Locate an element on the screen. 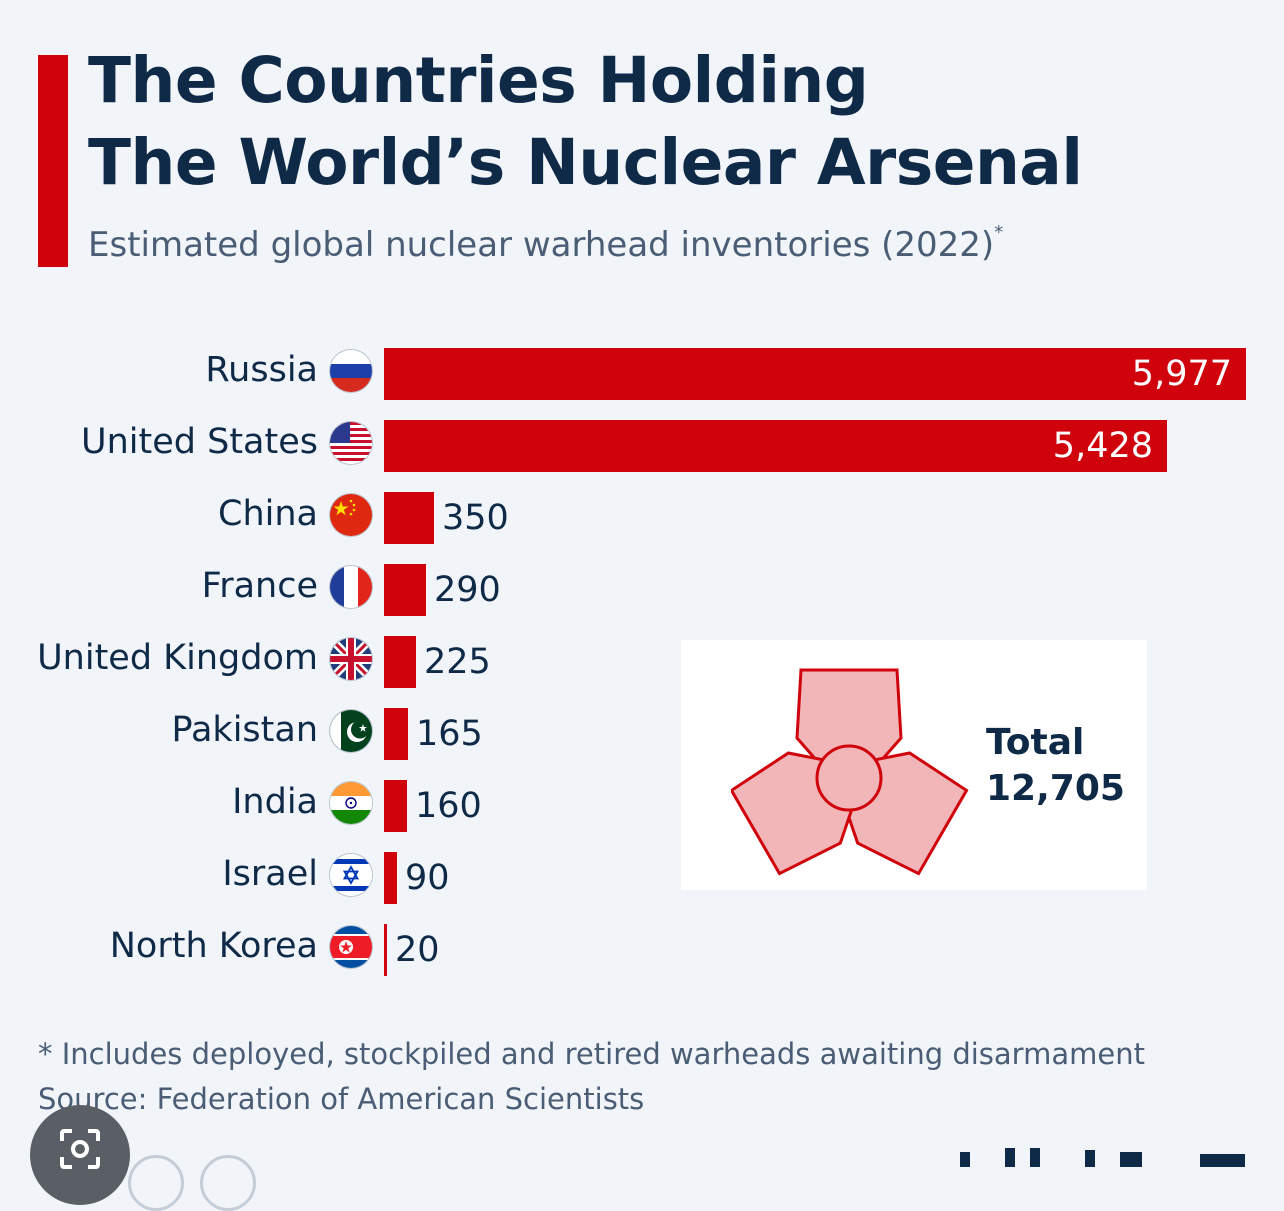 The image size is (1284, 1211). category-label: China is located at coordinates (268, 514).